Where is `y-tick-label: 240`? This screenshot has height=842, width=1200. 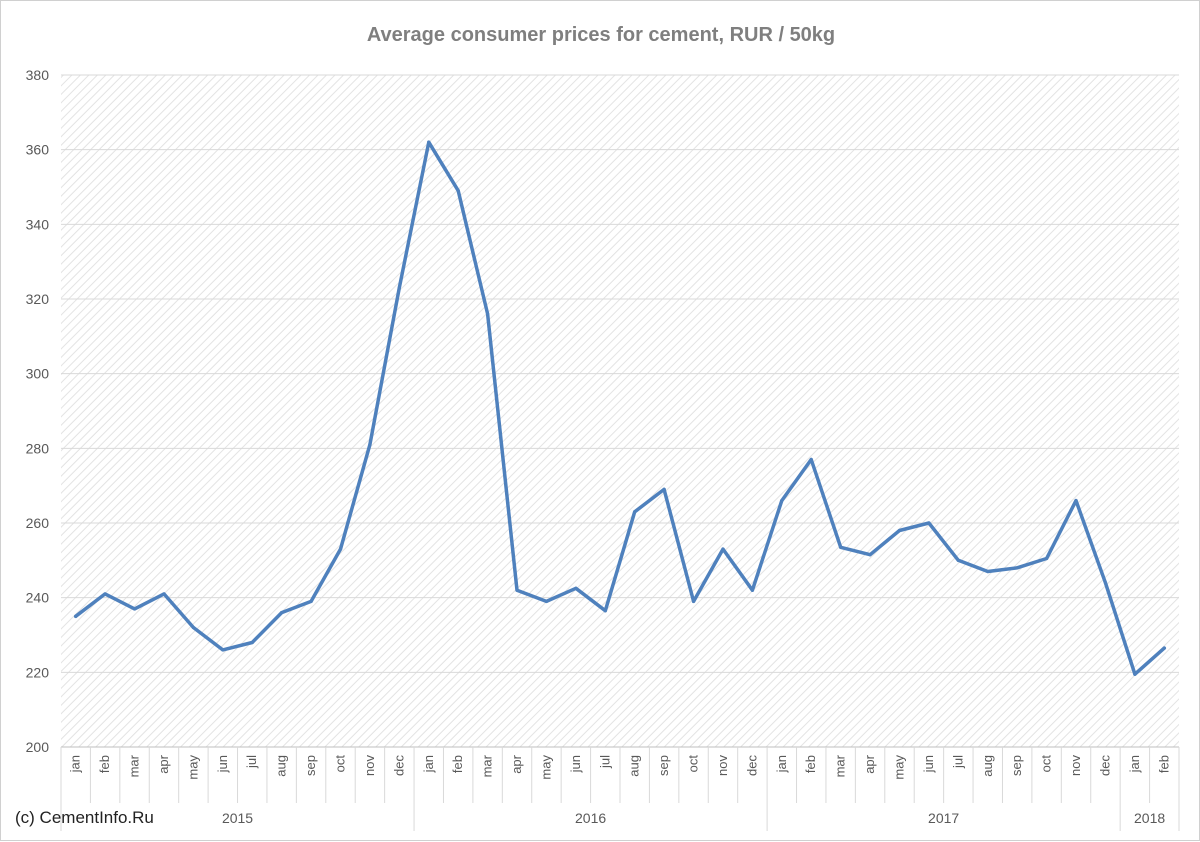
y-tick-label: 240 is located at coordinates (38, 598).